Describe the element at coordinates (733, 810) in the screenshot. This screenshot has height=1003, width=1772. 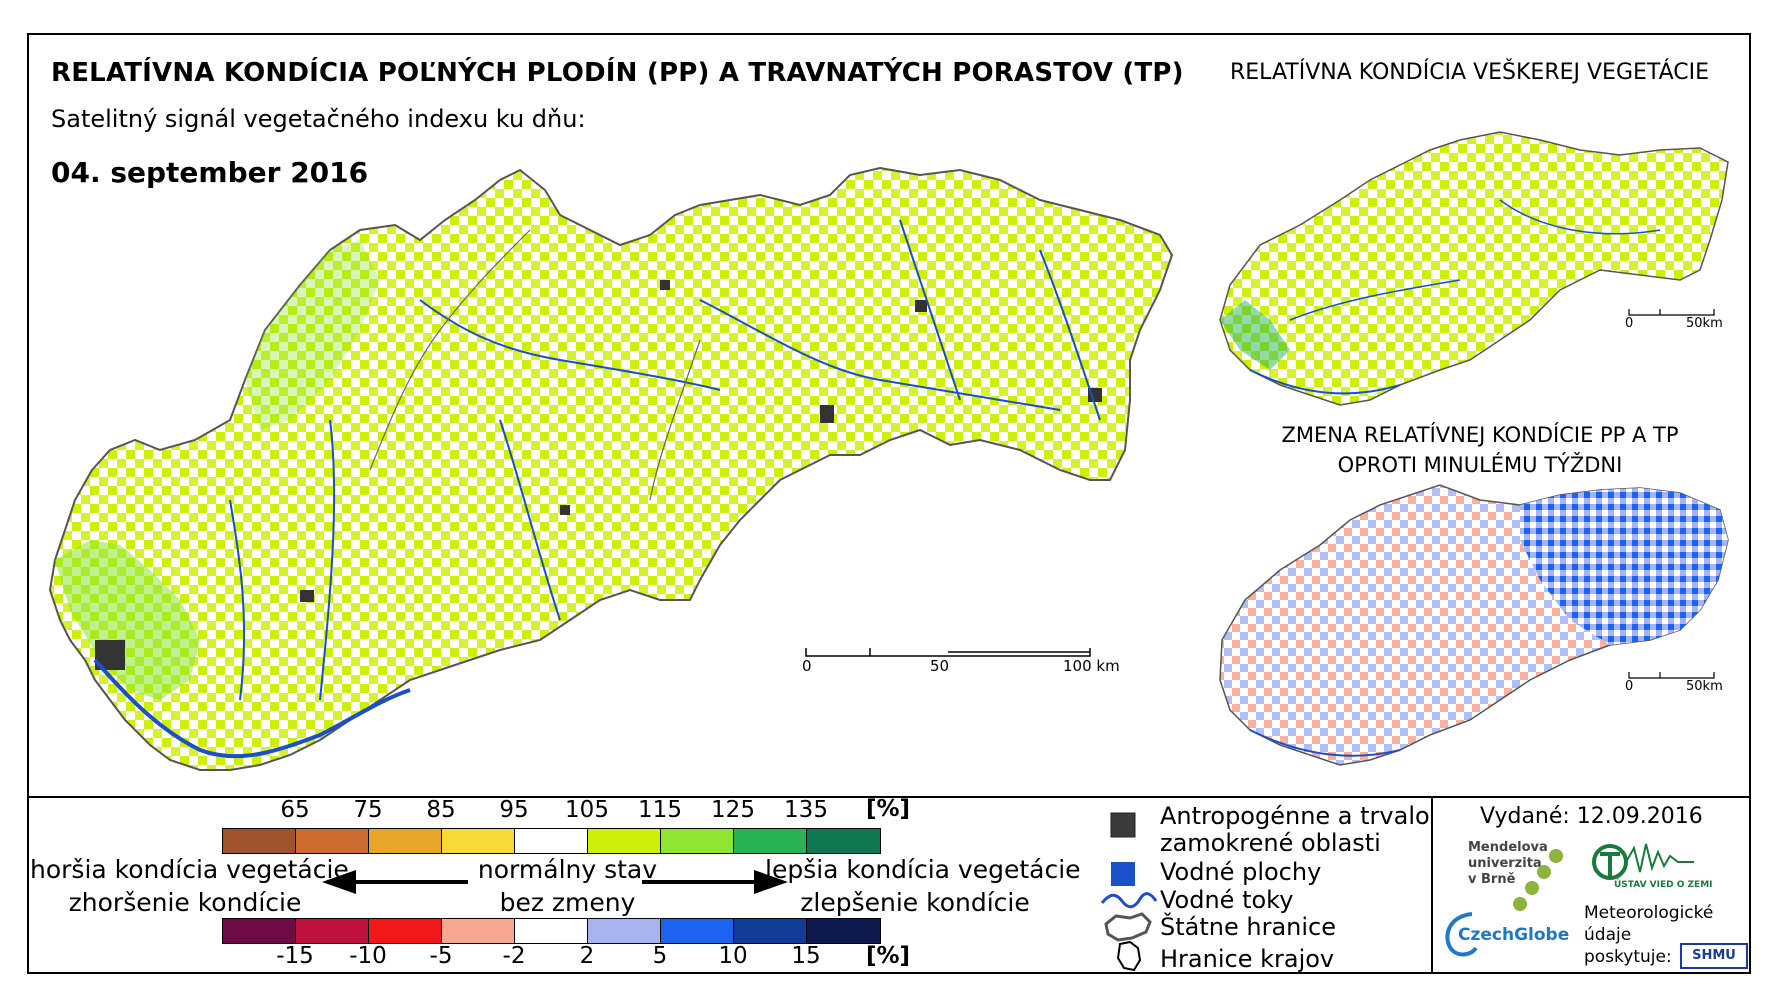
I see `condition-tick-6: 125` at that location.